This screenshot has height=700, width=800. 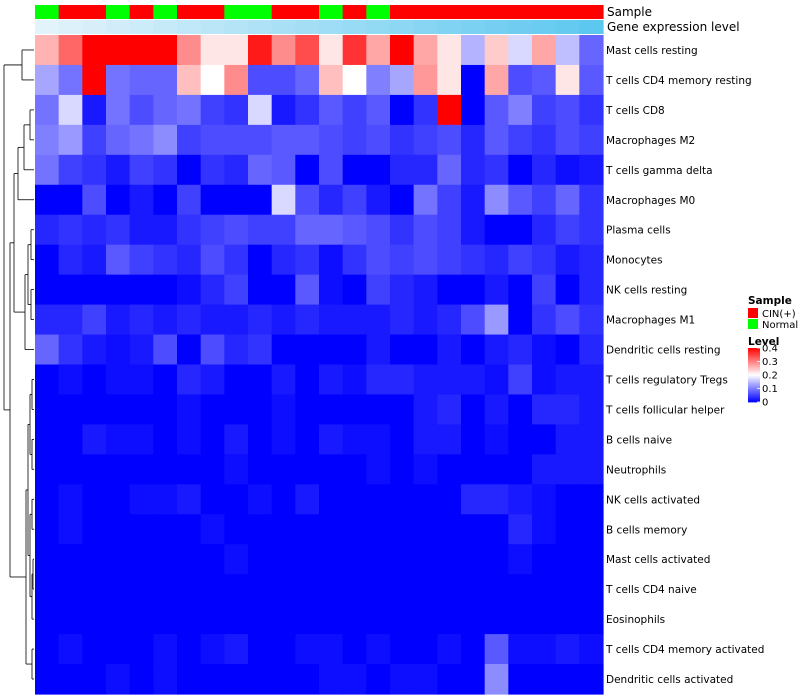 I want to click on row-label: T cells CD4 memory activated, so click(x=684, y=650).